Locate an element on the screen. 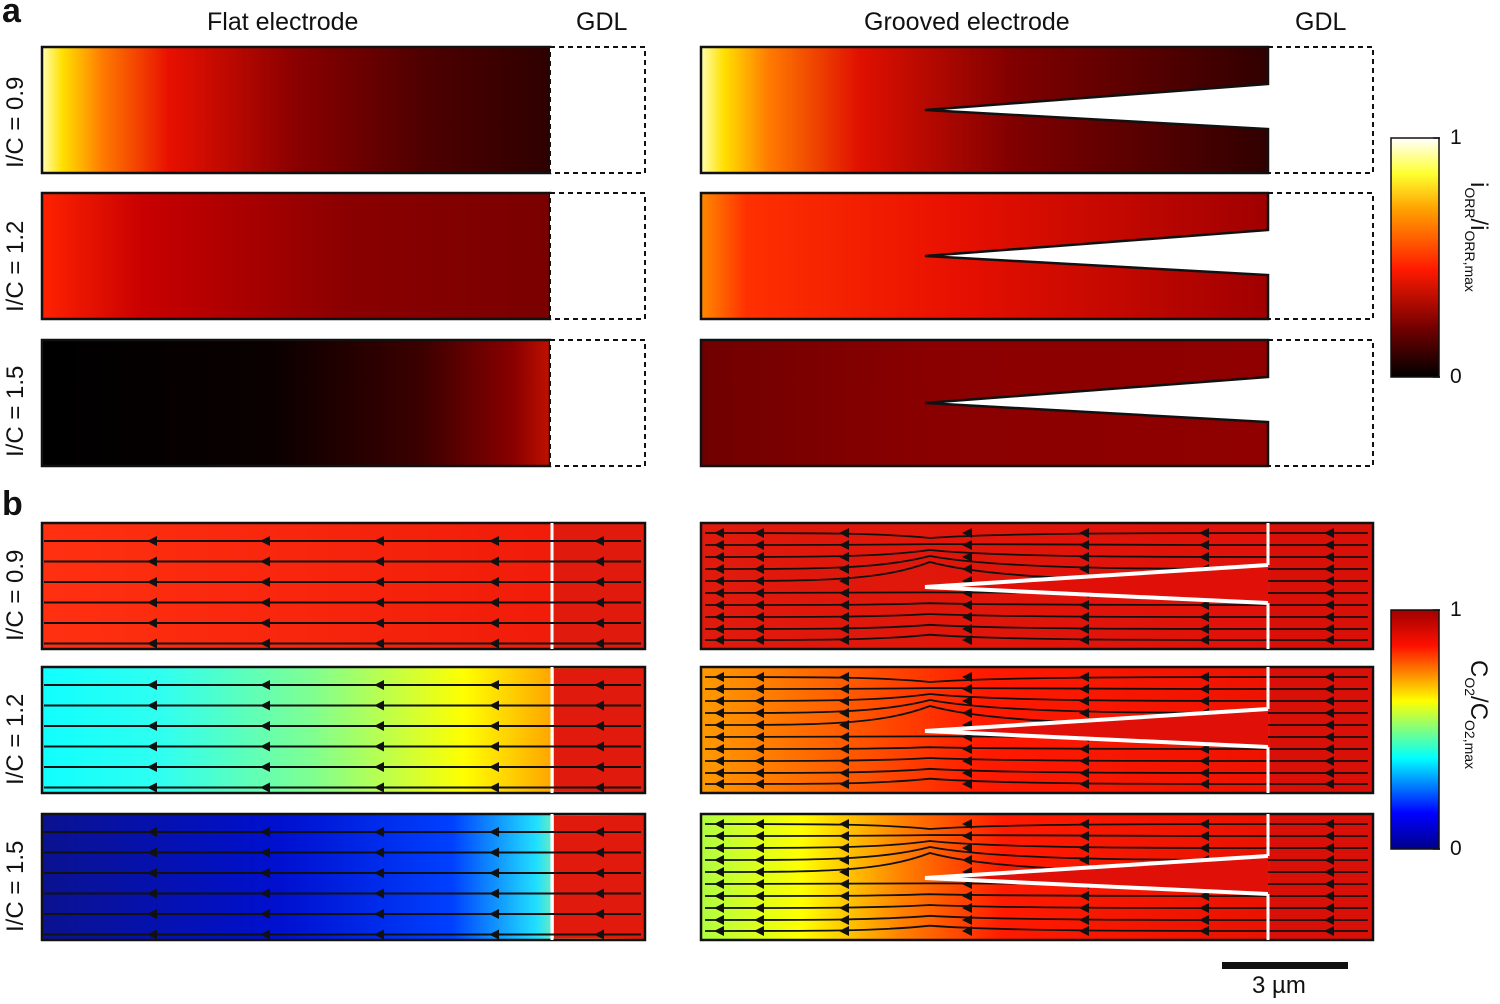 This screenshot has height=1004, width=1500. colorbar-a is located at coordinates (1415, 257).